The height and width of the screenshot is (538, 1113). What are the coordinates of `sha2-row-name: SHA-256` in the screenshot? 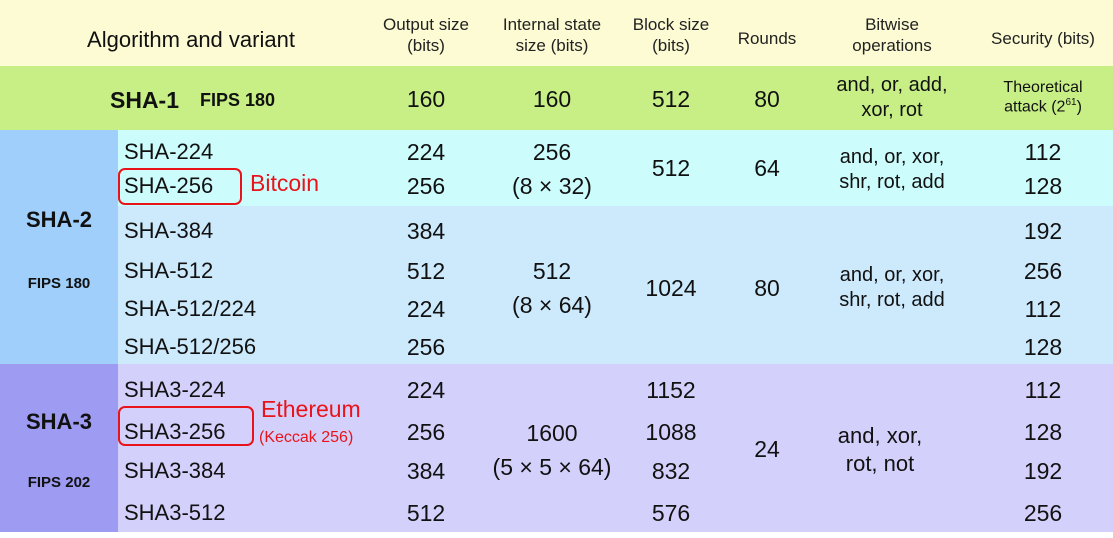 It's located at (169, 185).